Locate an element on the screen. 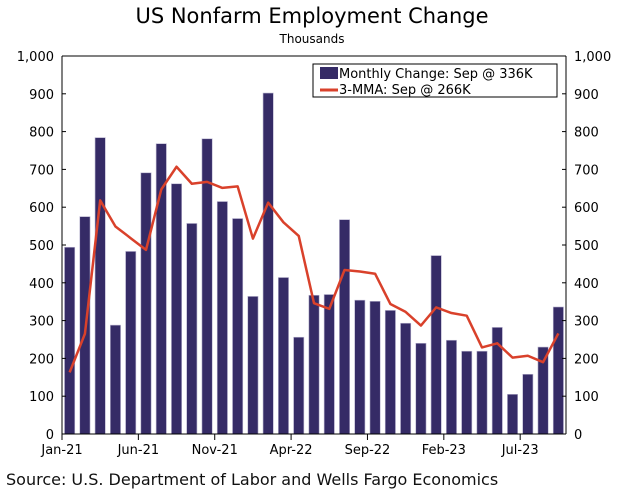 This screenshot has height=497, width=624. y-tick-label-right: 200 is located at coordinates (586, 359).